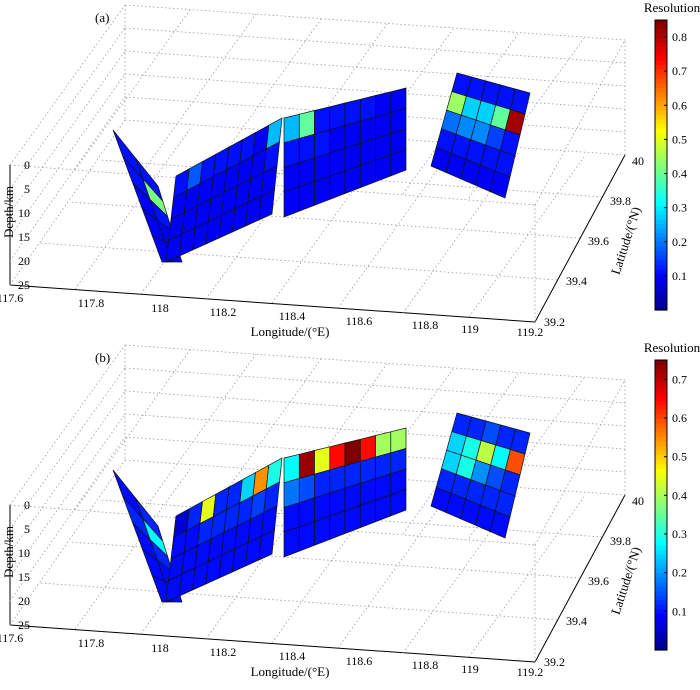  Describe the element at coordinates (530, 672) in the screenshot. I see `panel-b-x-tick: 119.2` at that location.